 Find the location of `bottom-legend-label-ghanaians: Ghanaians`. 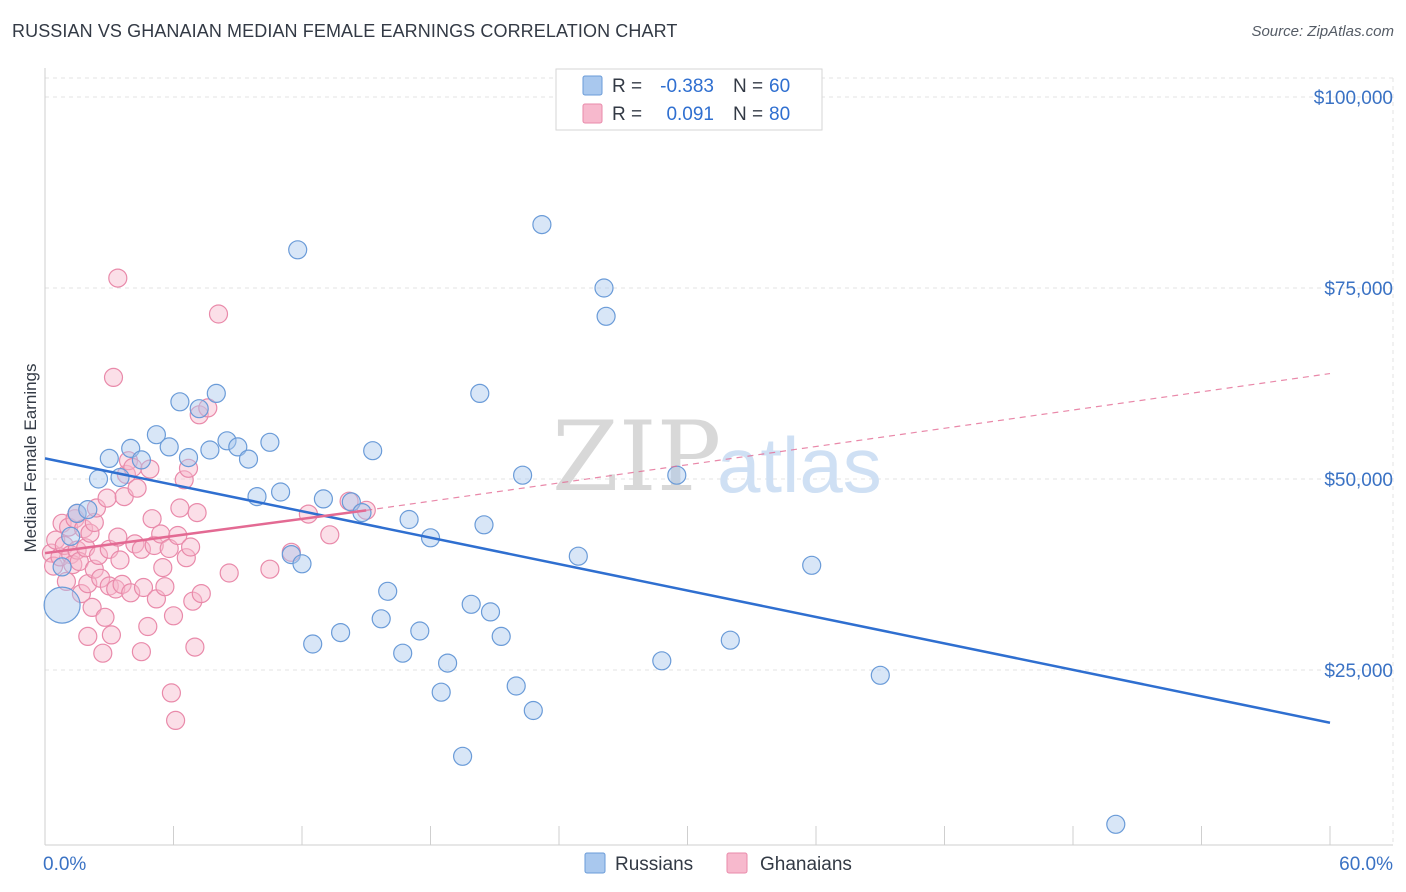

bottom-legend-label-ghanaians: Ghanaians is located at coordinates (806, 864).